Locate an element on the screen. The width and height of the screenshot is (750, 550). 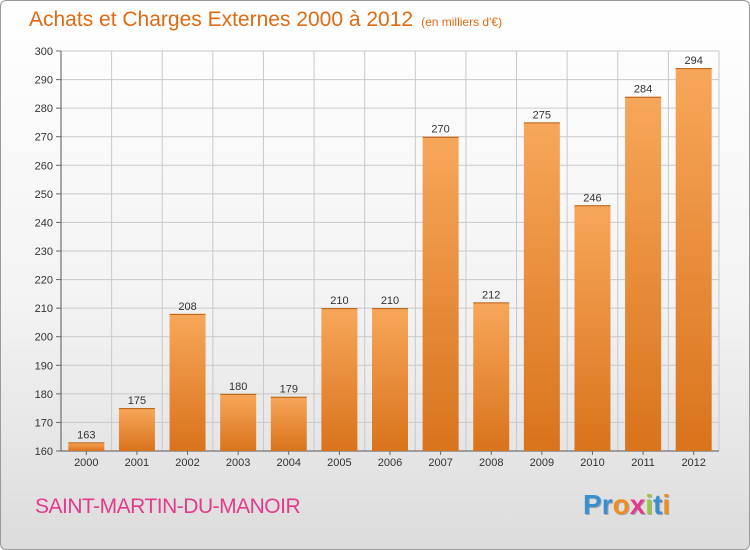
x-tick-label-2005: 2005 is located at coordinates (339, 463).